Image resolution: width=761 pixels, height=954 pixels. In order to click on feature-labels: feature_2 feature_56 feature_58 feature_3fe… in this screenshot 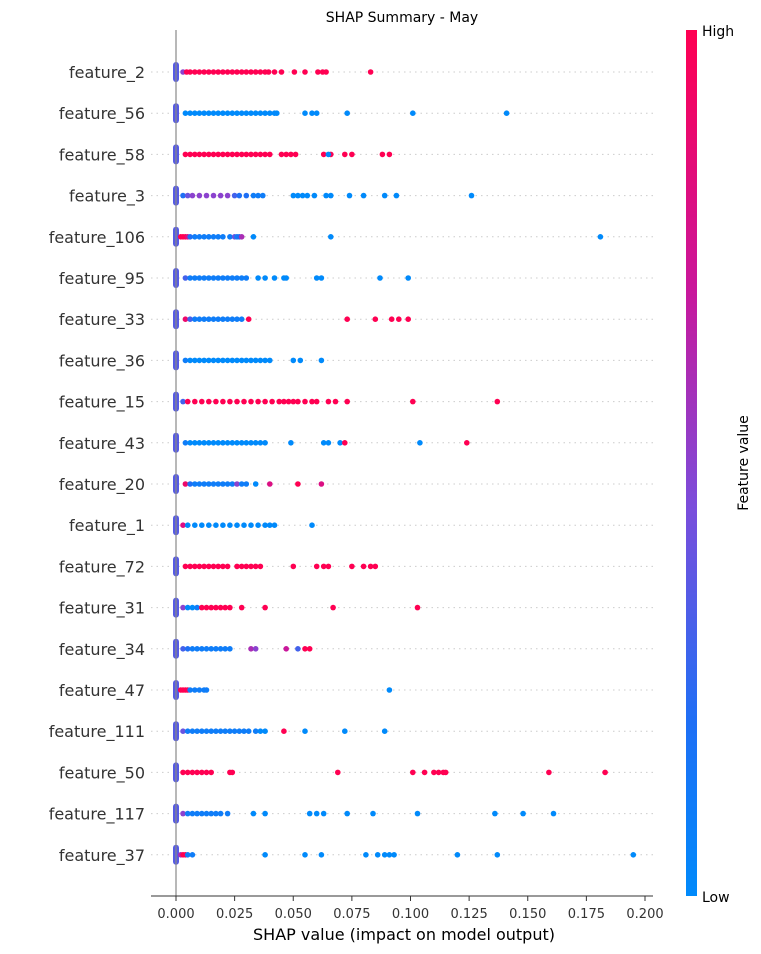, I will do `click(97, 464)`.